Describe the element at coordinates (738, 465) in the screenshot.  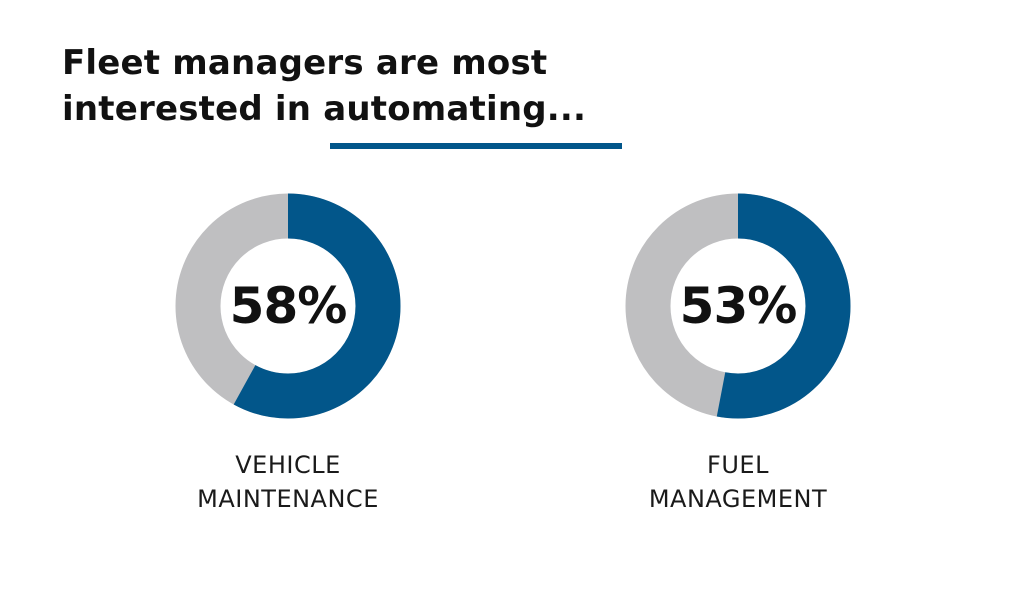
I see `category-label-2-line-1: FUEL` at that location.